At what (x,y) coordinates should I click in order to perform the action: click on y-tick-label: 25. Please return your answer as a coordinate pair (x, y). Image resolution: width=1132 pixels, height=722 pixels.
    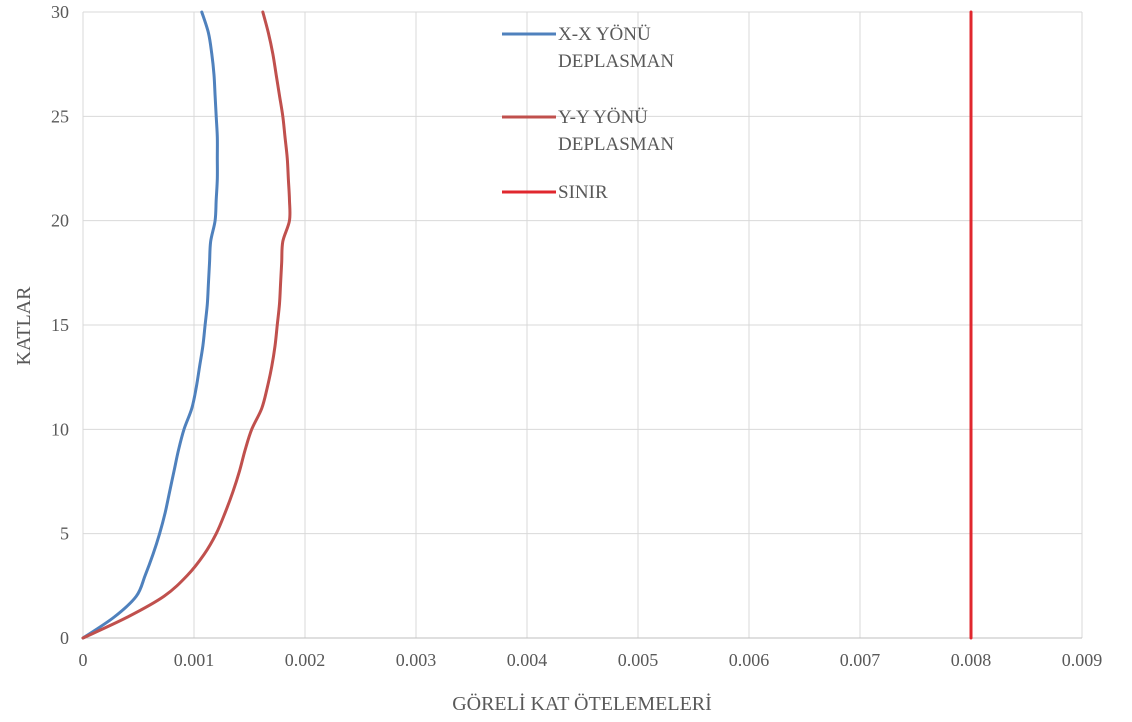
    Looking at the image, I should click on (60, 116).